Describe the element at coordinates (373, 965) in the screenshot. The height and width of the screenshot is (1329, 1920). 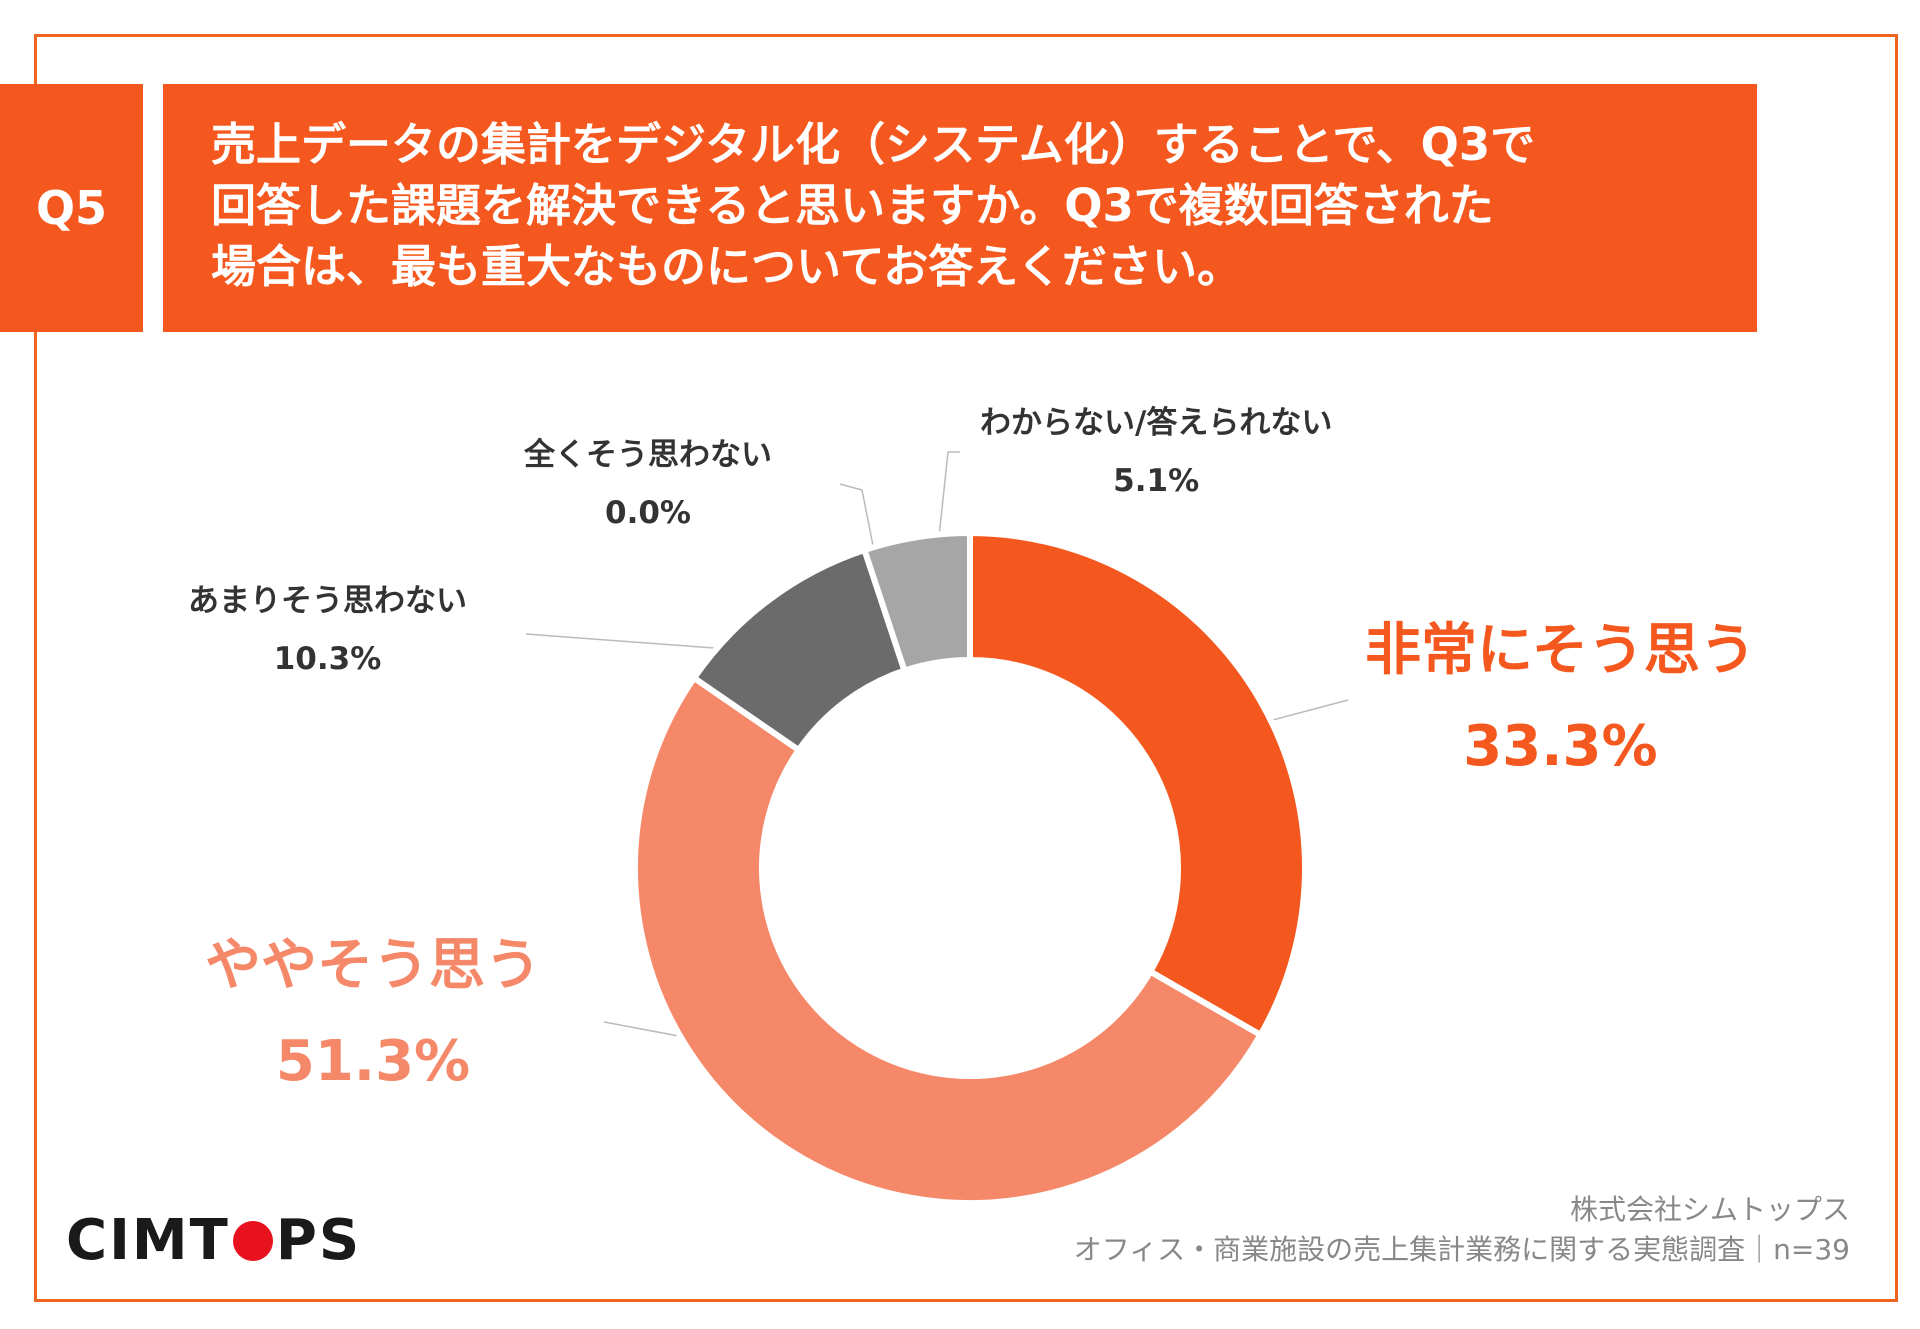
I see `label-somewhat-name: ややそう思う` at that location.